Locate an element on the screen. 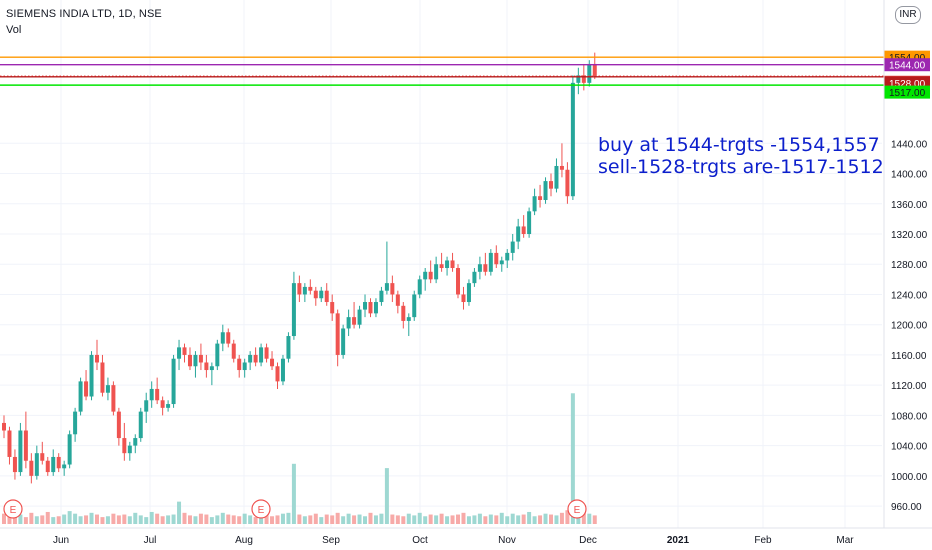 The width and height of the screenshot is (932, 550). price-line-label: 1528.00 is located at coordinates (907, 84).